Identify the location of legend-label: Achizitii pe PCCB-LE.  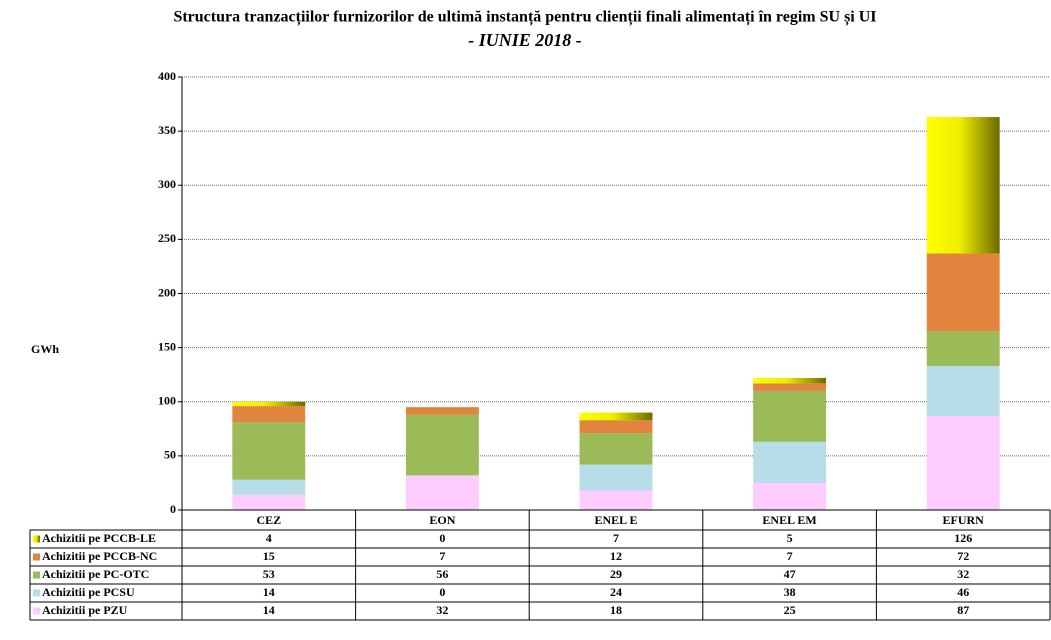
(99, 538).